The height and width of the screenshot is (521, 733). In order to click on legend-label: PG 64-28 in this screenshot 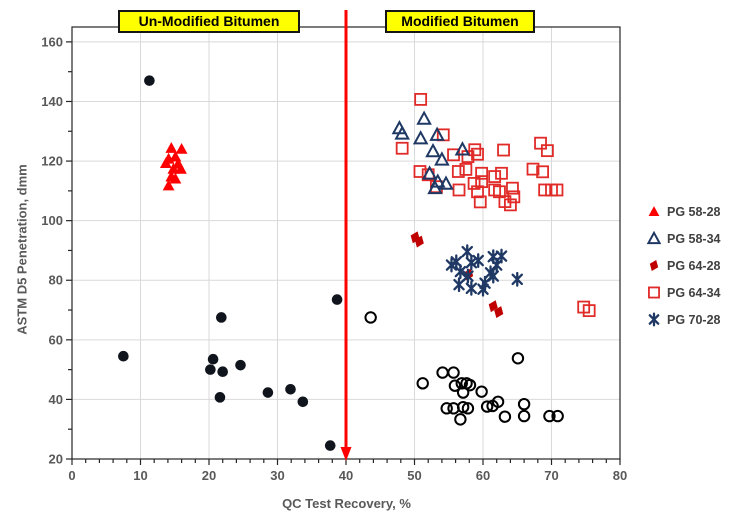, I will do `click(694, 265)`.